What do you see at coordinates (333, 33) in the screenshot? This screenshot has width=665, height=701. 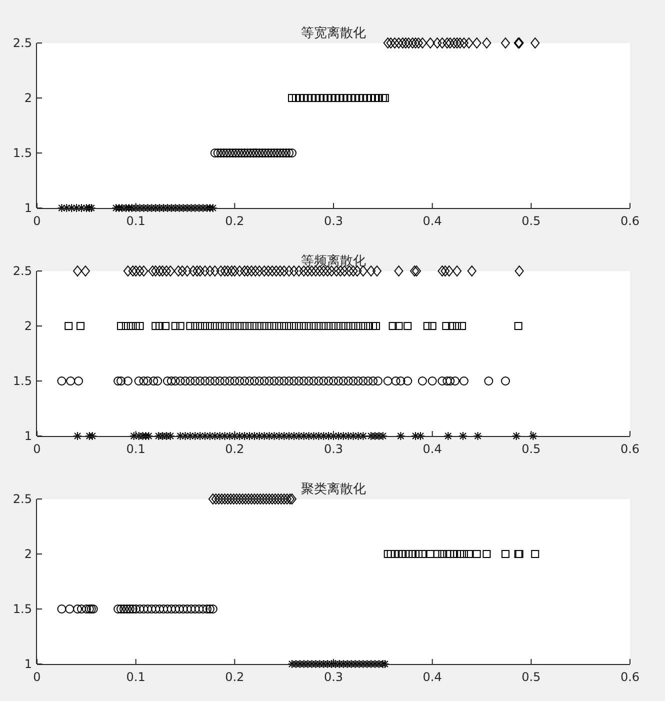 I see `chart-title: 等宽离散化` at bounding box center [333, 33].